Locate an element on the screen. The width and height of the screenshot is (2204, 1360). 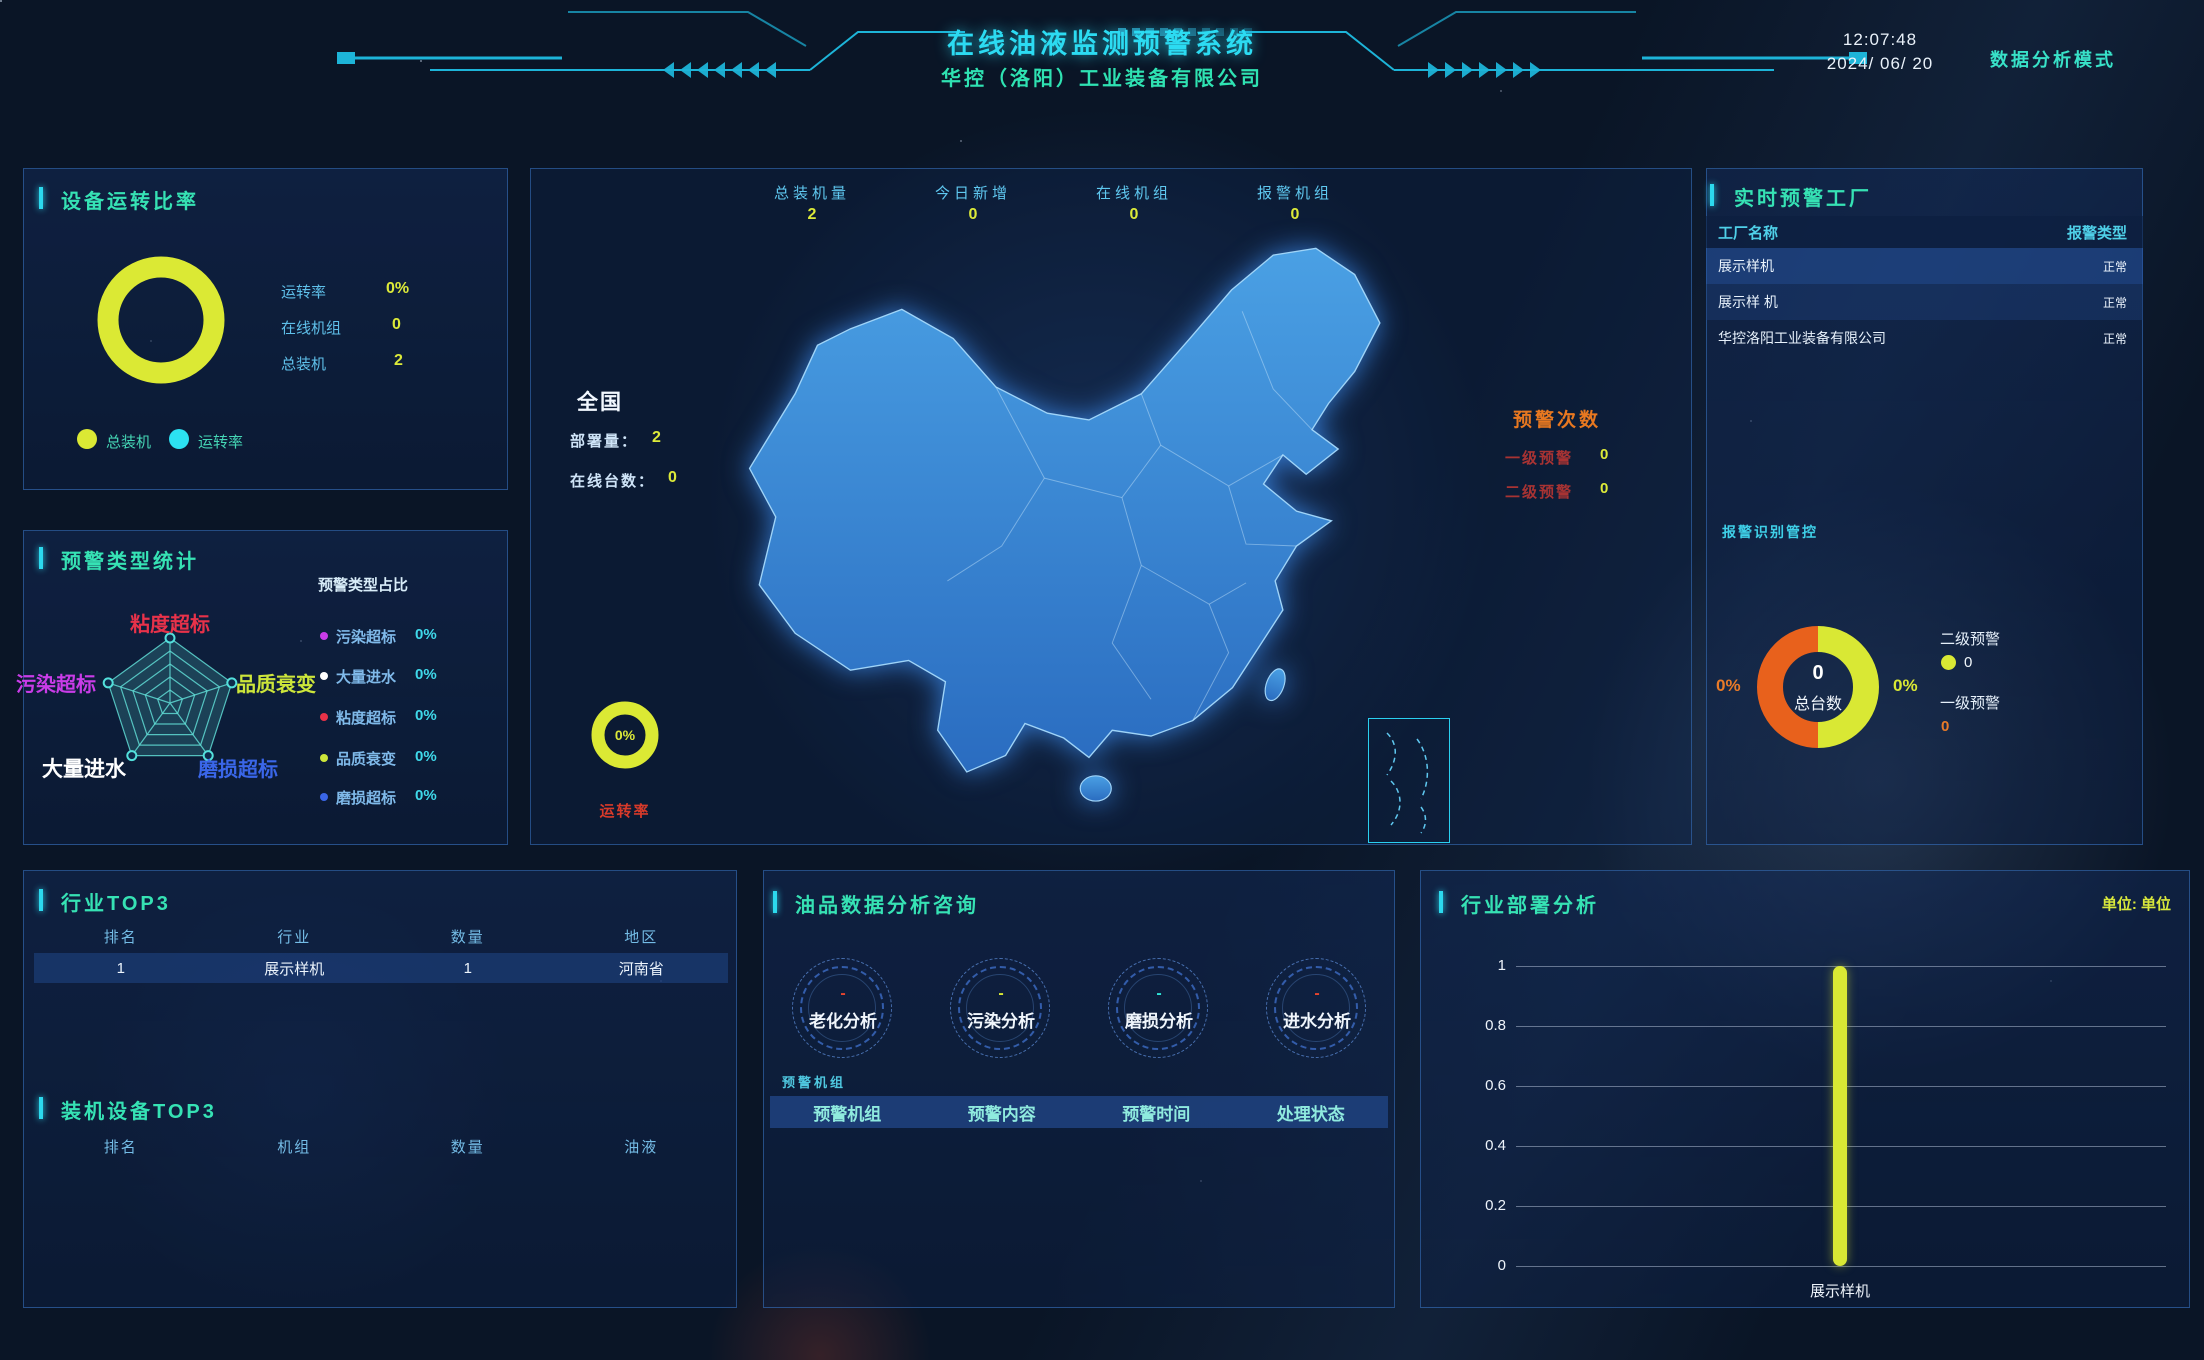
deploy-count-label: 部署量： is located at coordinates (604, 441).